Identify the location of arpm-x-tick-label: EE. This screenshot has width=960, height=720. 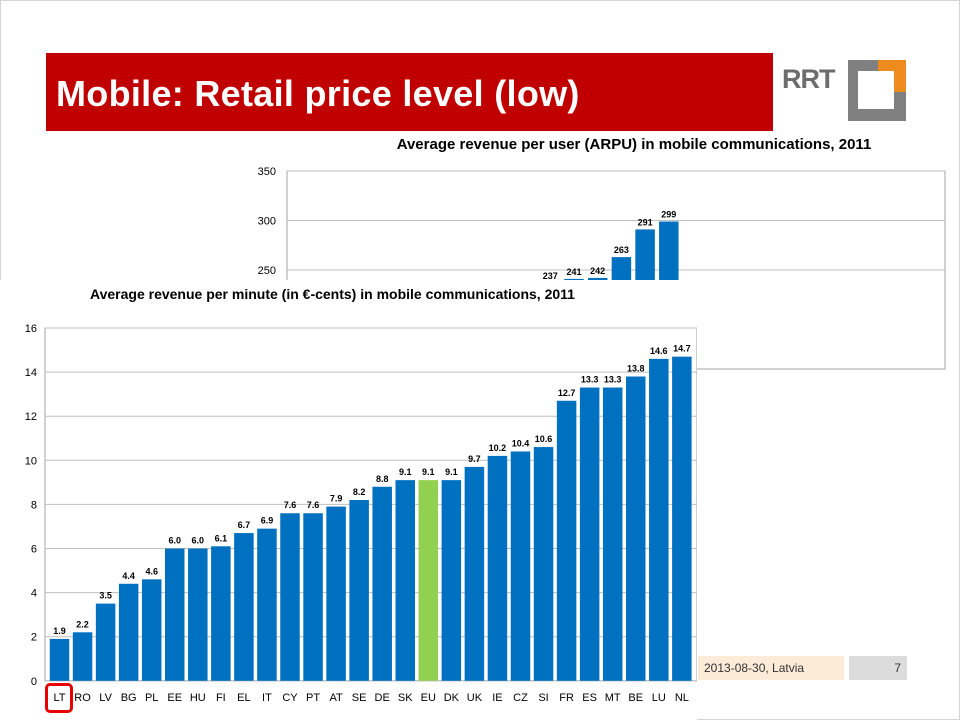
(174, 698).